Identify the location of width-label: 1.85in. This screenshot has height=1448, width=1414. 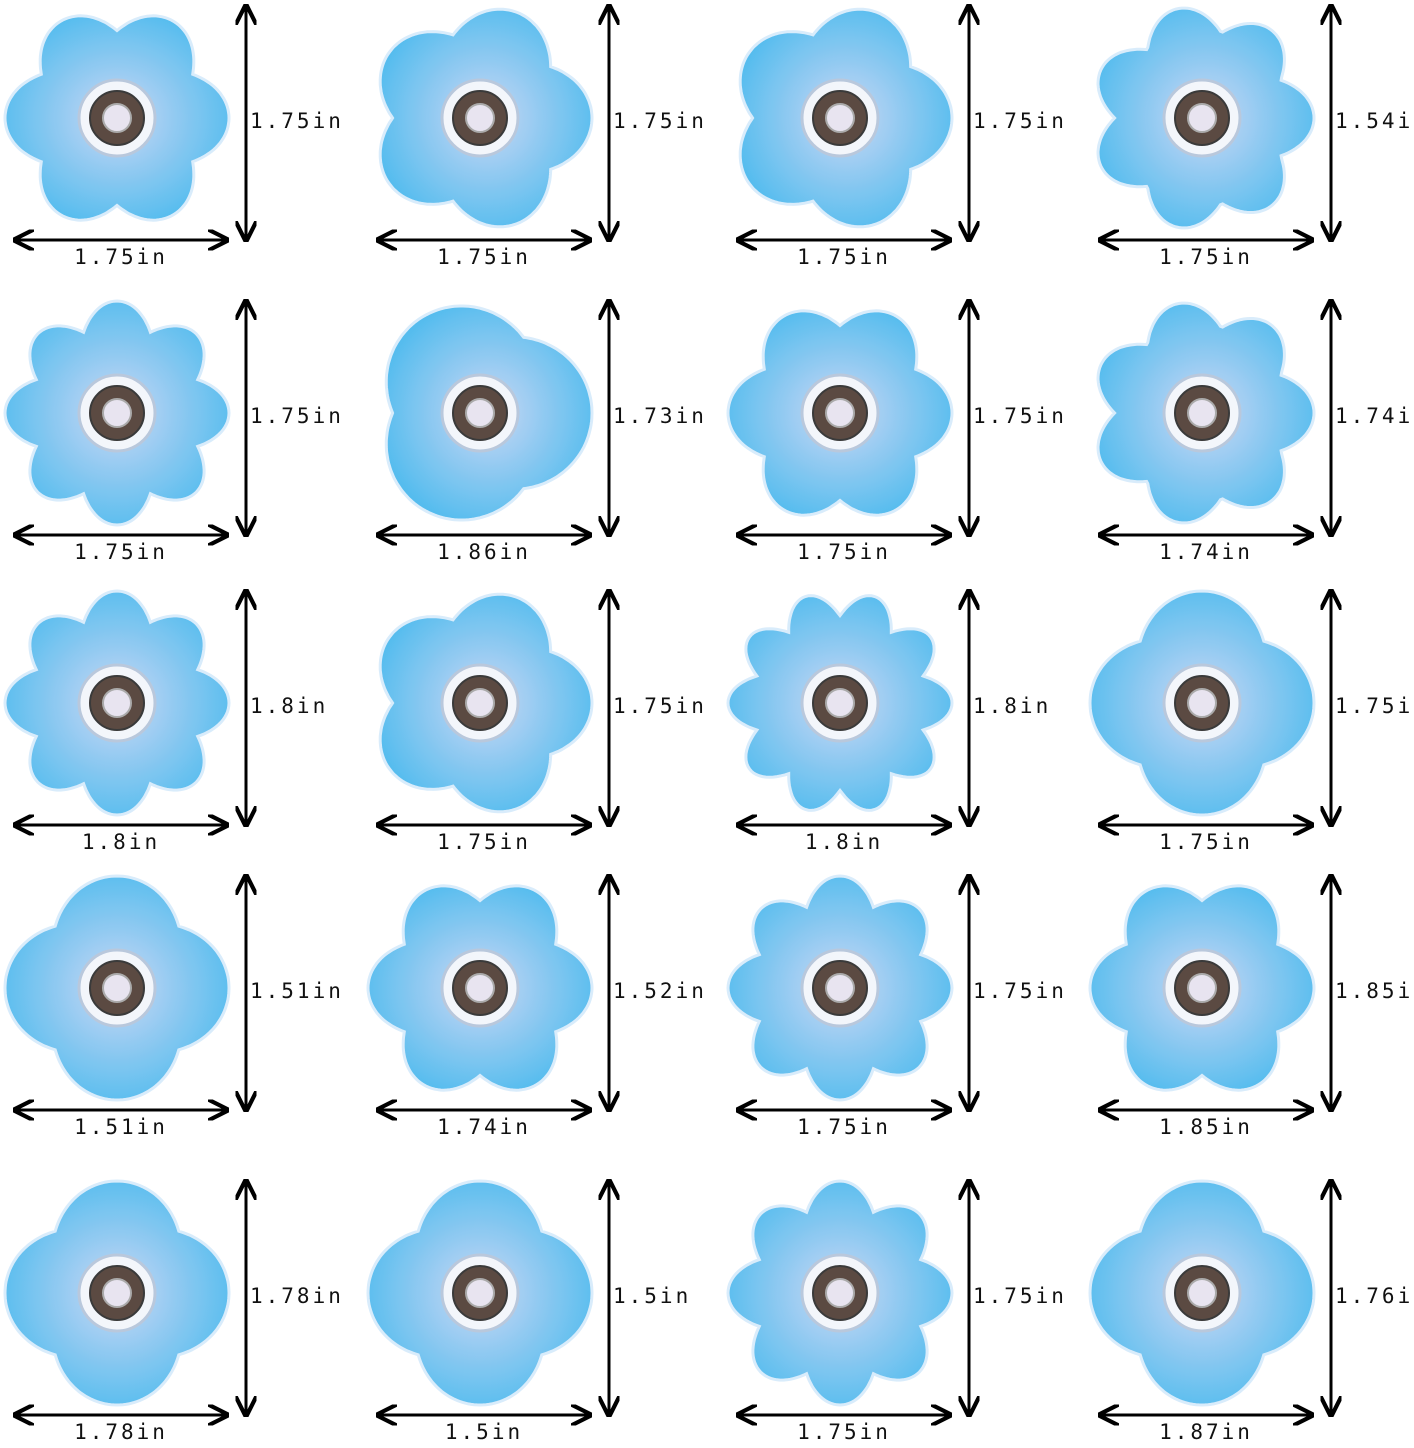
(1206, 1127).